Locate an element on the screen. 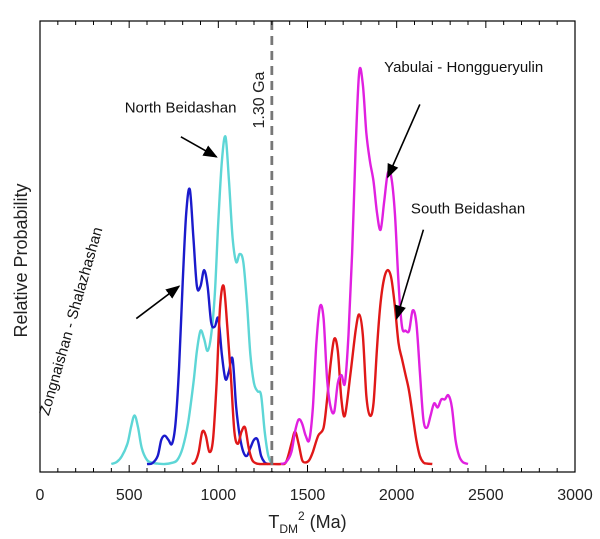 This screenshot has width=600, height=539. y-axis-title: Relative Probability is located at coordinates (21, 260).